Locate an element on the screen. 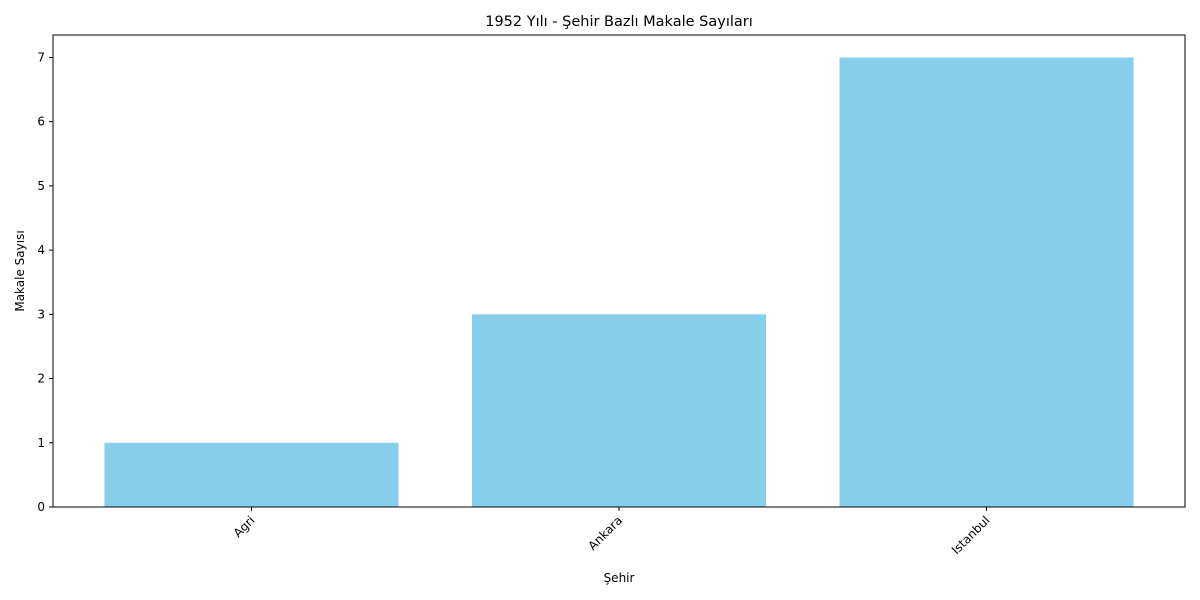 Image resolution: width=1200 pixels, height=600 pixels. y-tick-label: 2 is located at coordinates (41, 379).